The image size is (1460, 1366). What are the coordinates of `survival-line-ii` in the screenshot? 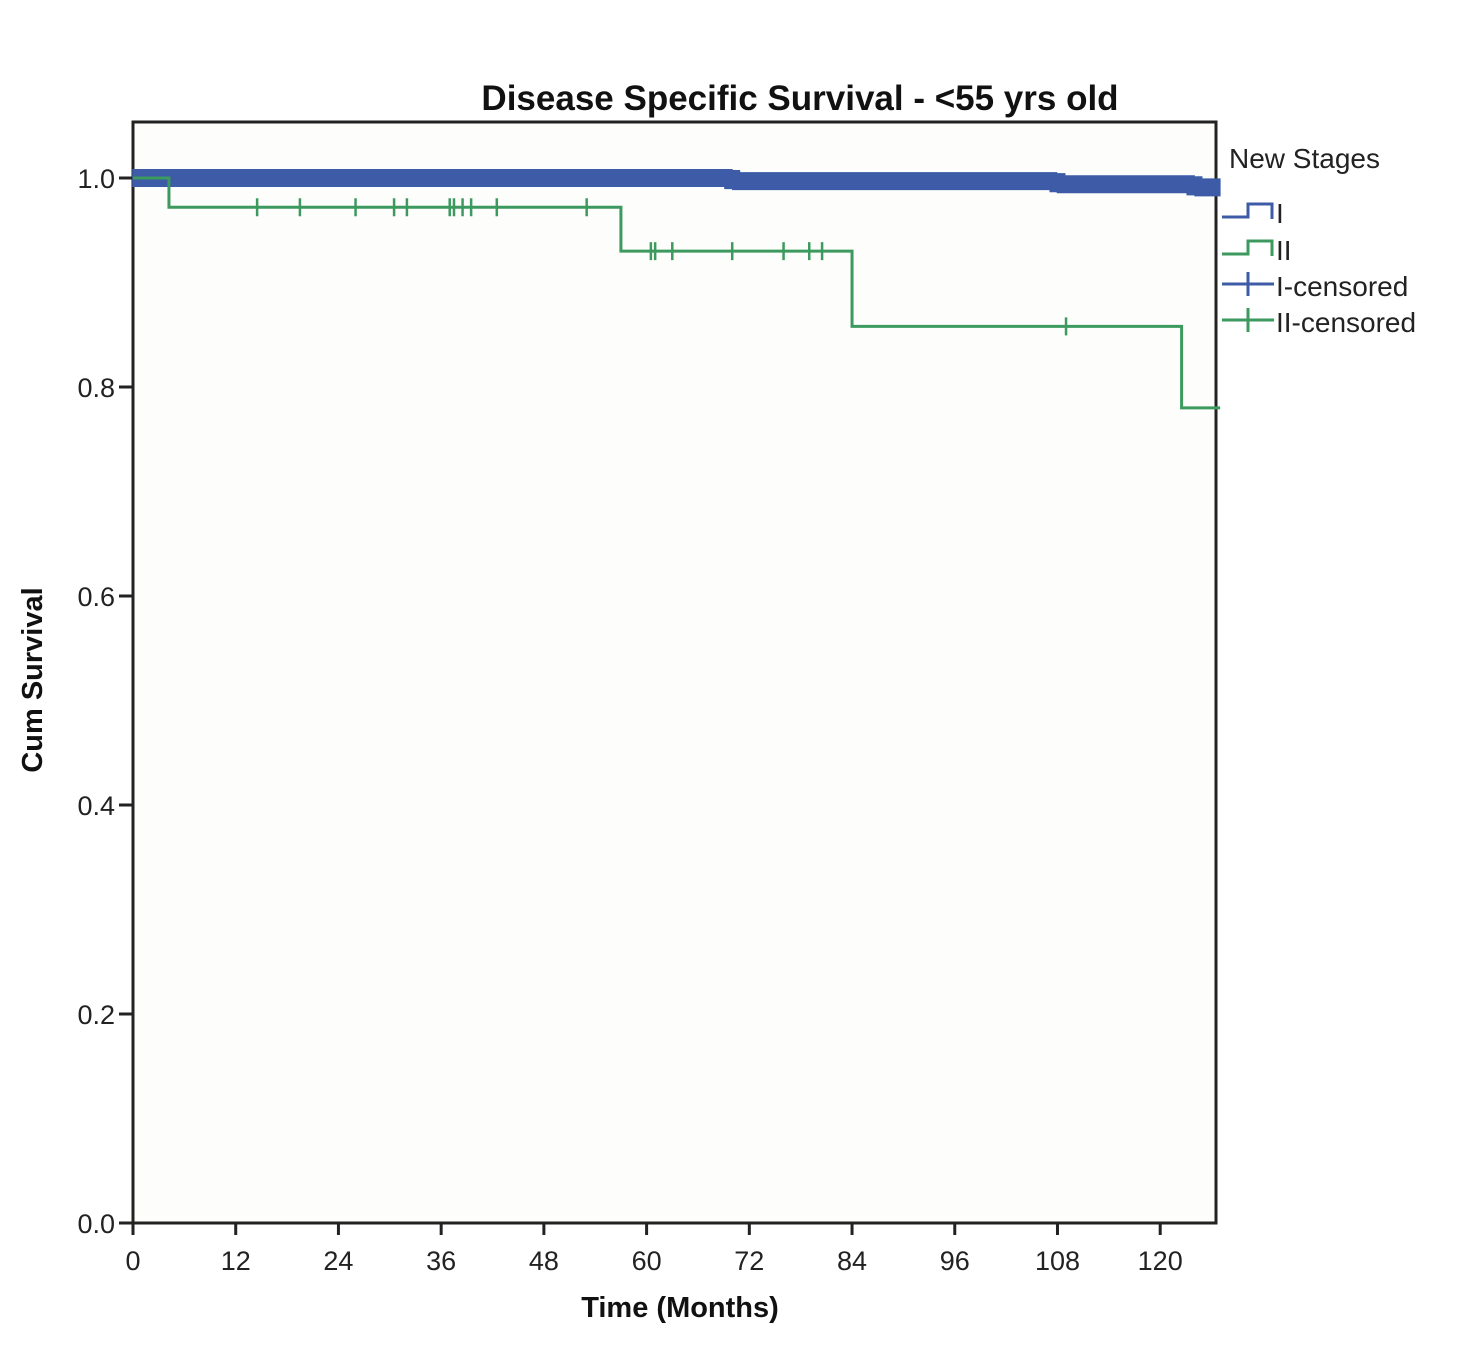 It's located at (677, 293).